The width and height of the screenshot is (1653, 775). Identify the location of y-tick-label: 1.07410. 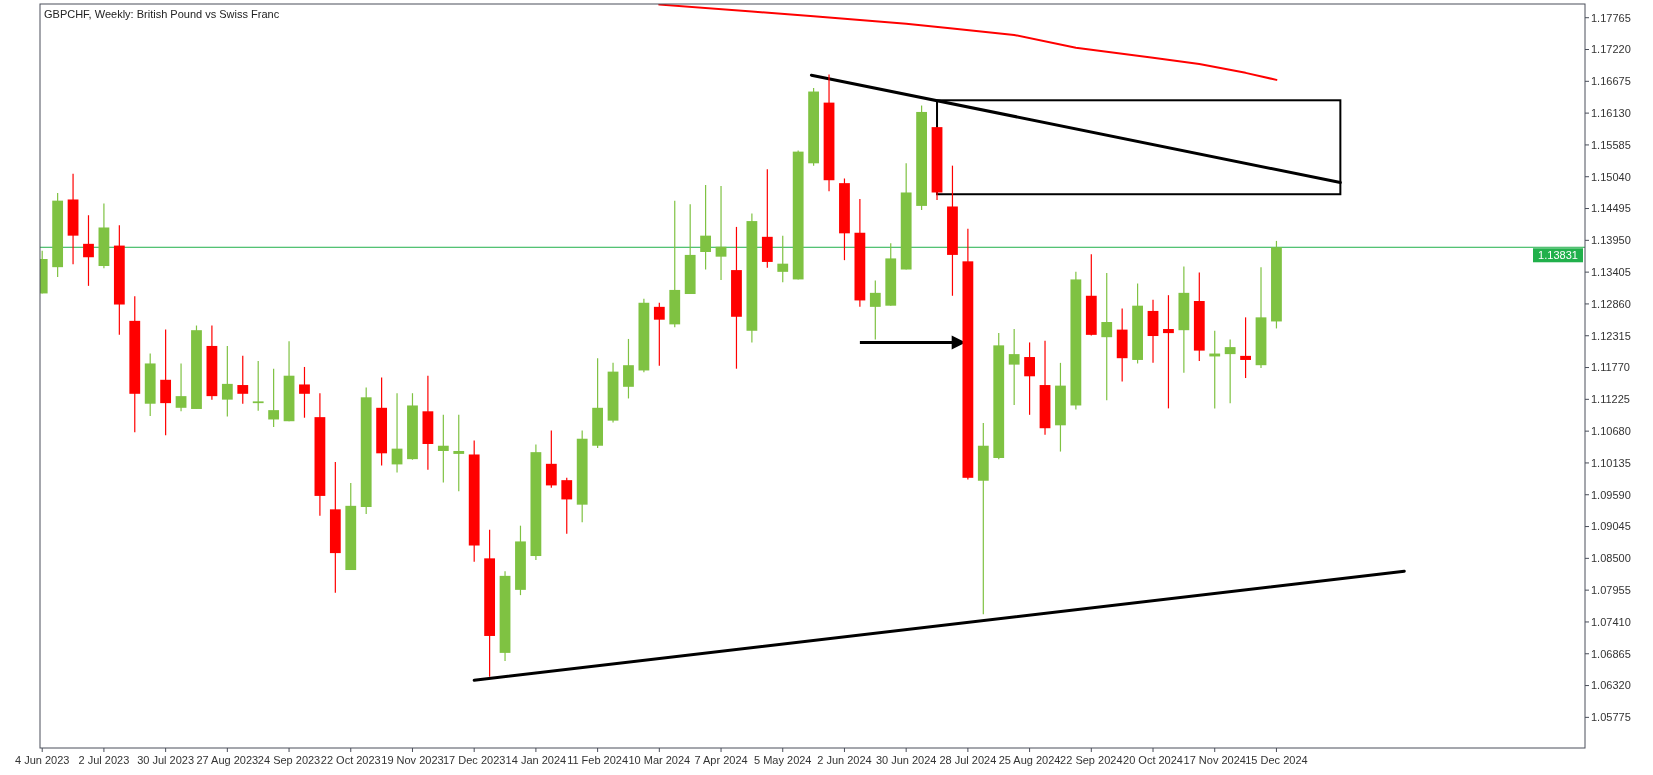
(1611, 621).